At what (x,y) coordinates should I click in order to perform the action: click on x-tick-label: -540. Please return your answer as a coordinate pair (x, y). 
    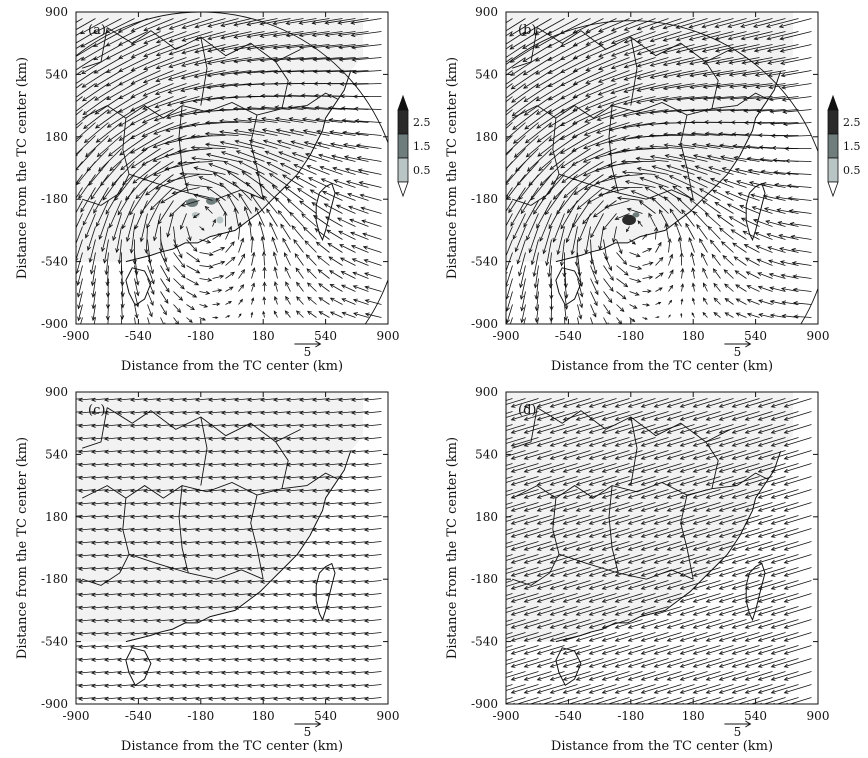
    Looking at the image, I should click on (568, 336).